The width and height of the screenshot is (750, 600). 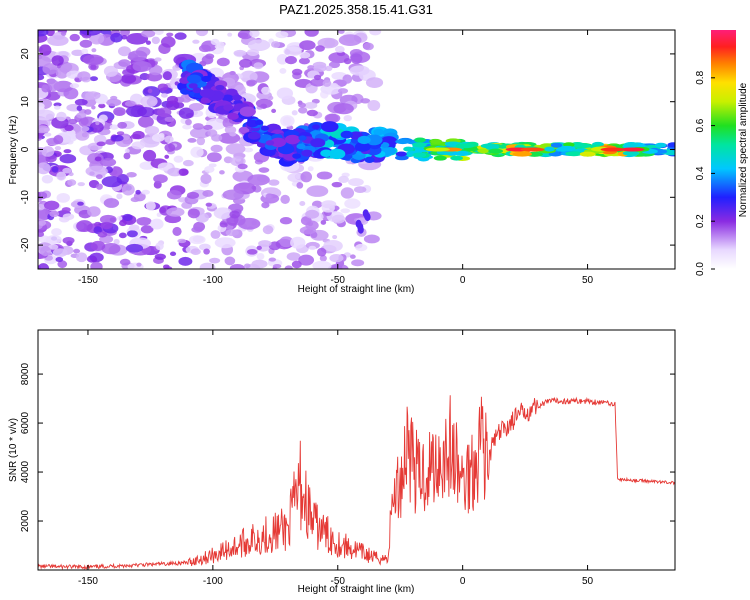 I want to click on spectrogram-x-tick-label: 0, so click(x=463, y=280).